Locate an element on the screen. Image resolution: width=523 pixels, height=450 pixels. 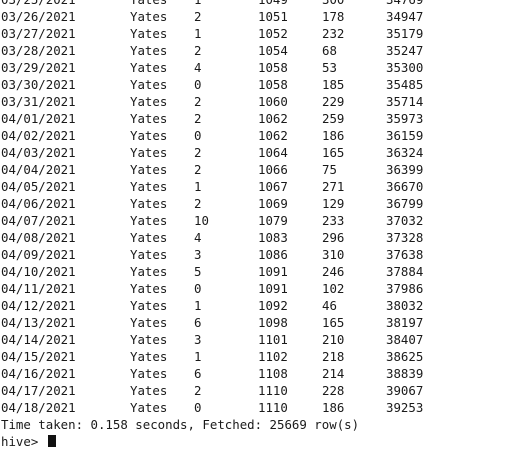
value-cell: 214 is located at coordinates (333, 373).